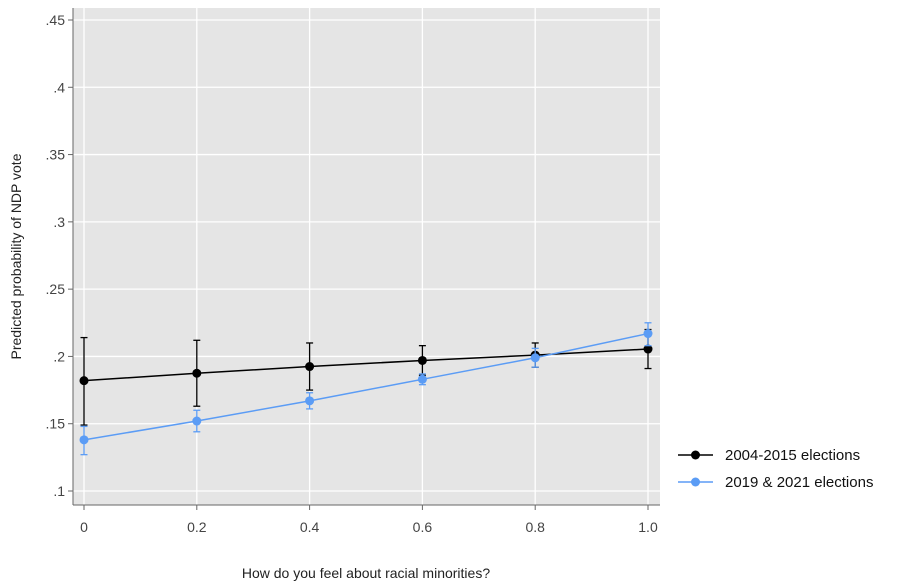 The height and width of the screenshot is (583, 909). What do you see at coordinates (310, 527) in the screenshot?
I see `x-tick-label: 0.4` at bounding box center [310, 527].